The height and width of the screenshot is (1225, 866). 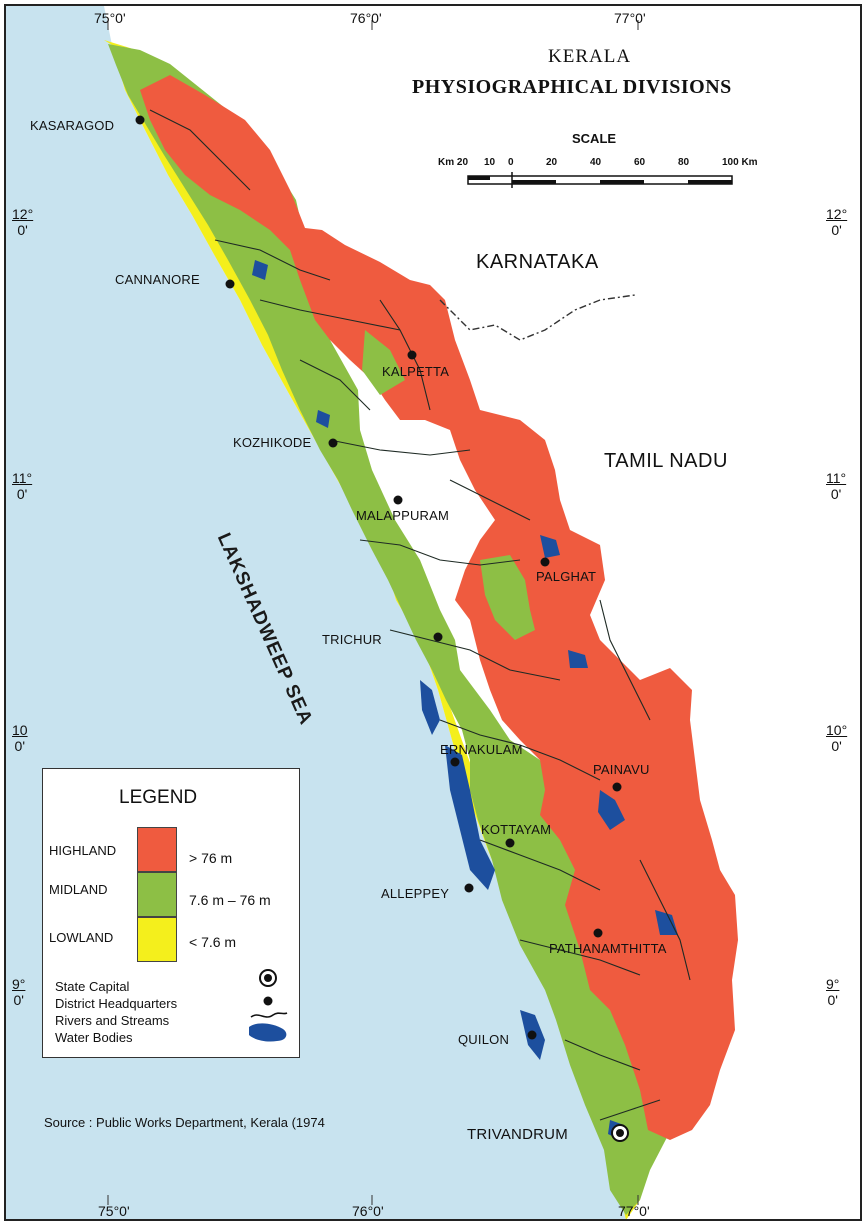 I want to click on place-label-ernakulam: ERNAKULAM, so click(x=481, y=749).